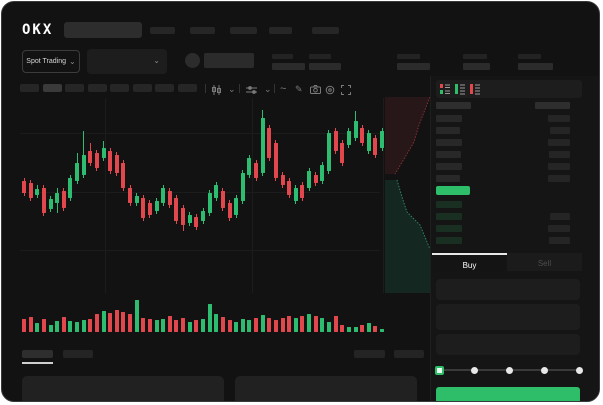 The image size is (603, 405). What do you see at coordinates (544, 262) in the screenshot?
I see `tab-sell: Sell` at bounding box center [544, 262].